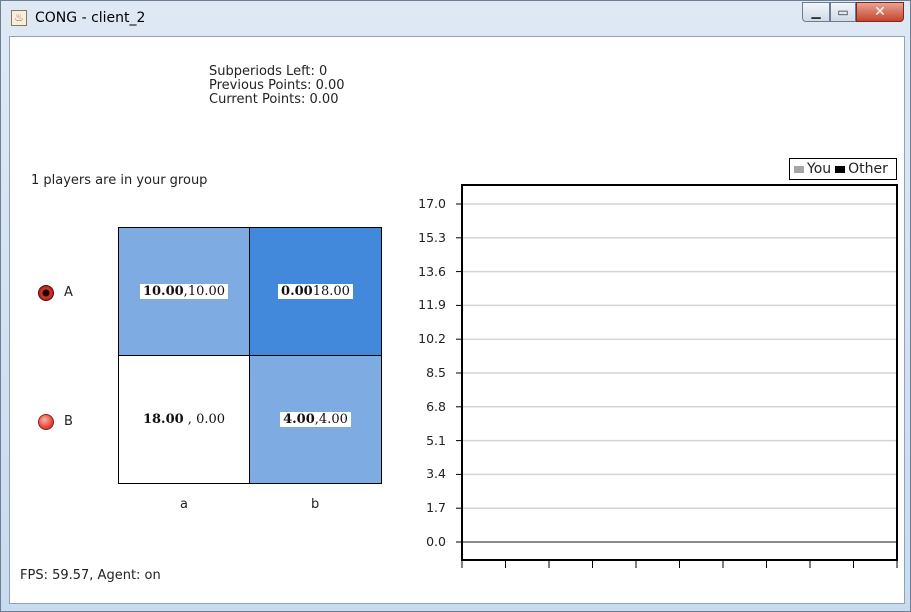 Image resolution: width=911 pixels, height=612 pixels. Describe the element at coordinates (432, 271) in the screenshot. I see `y-tick-label: 13.6` at that location.